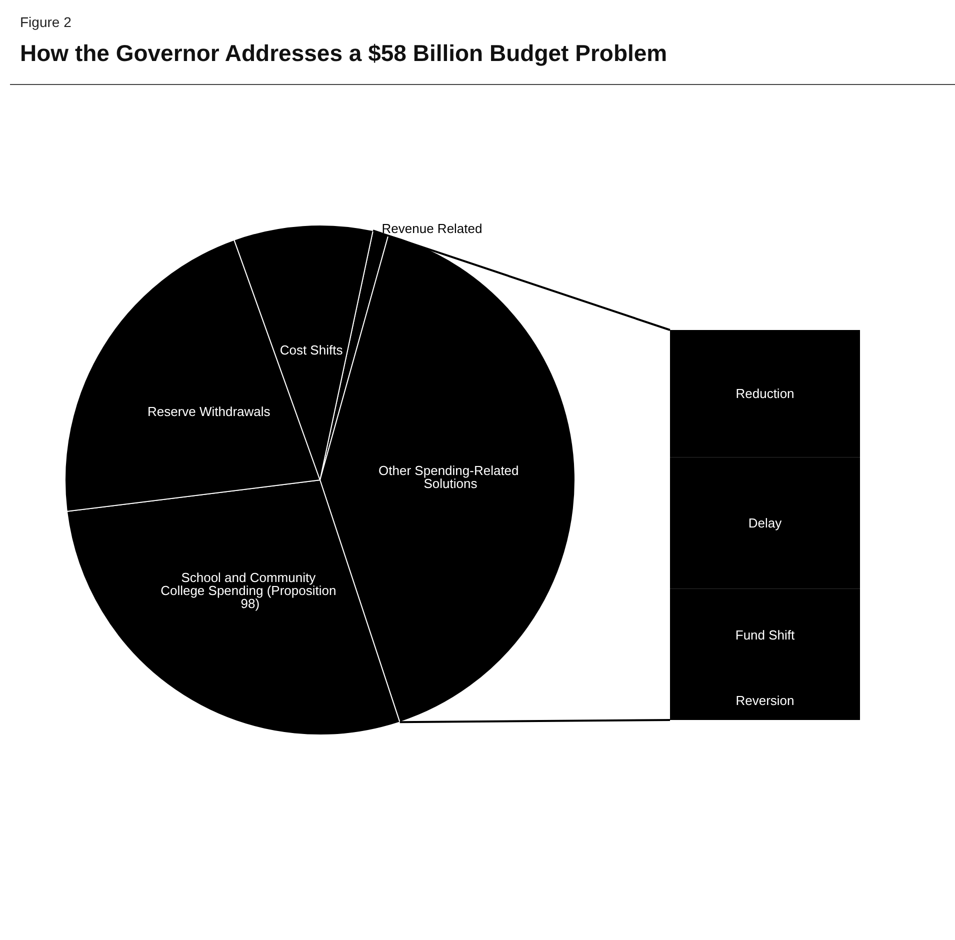  I want to click on series-label: Delay, so click(765, 522).